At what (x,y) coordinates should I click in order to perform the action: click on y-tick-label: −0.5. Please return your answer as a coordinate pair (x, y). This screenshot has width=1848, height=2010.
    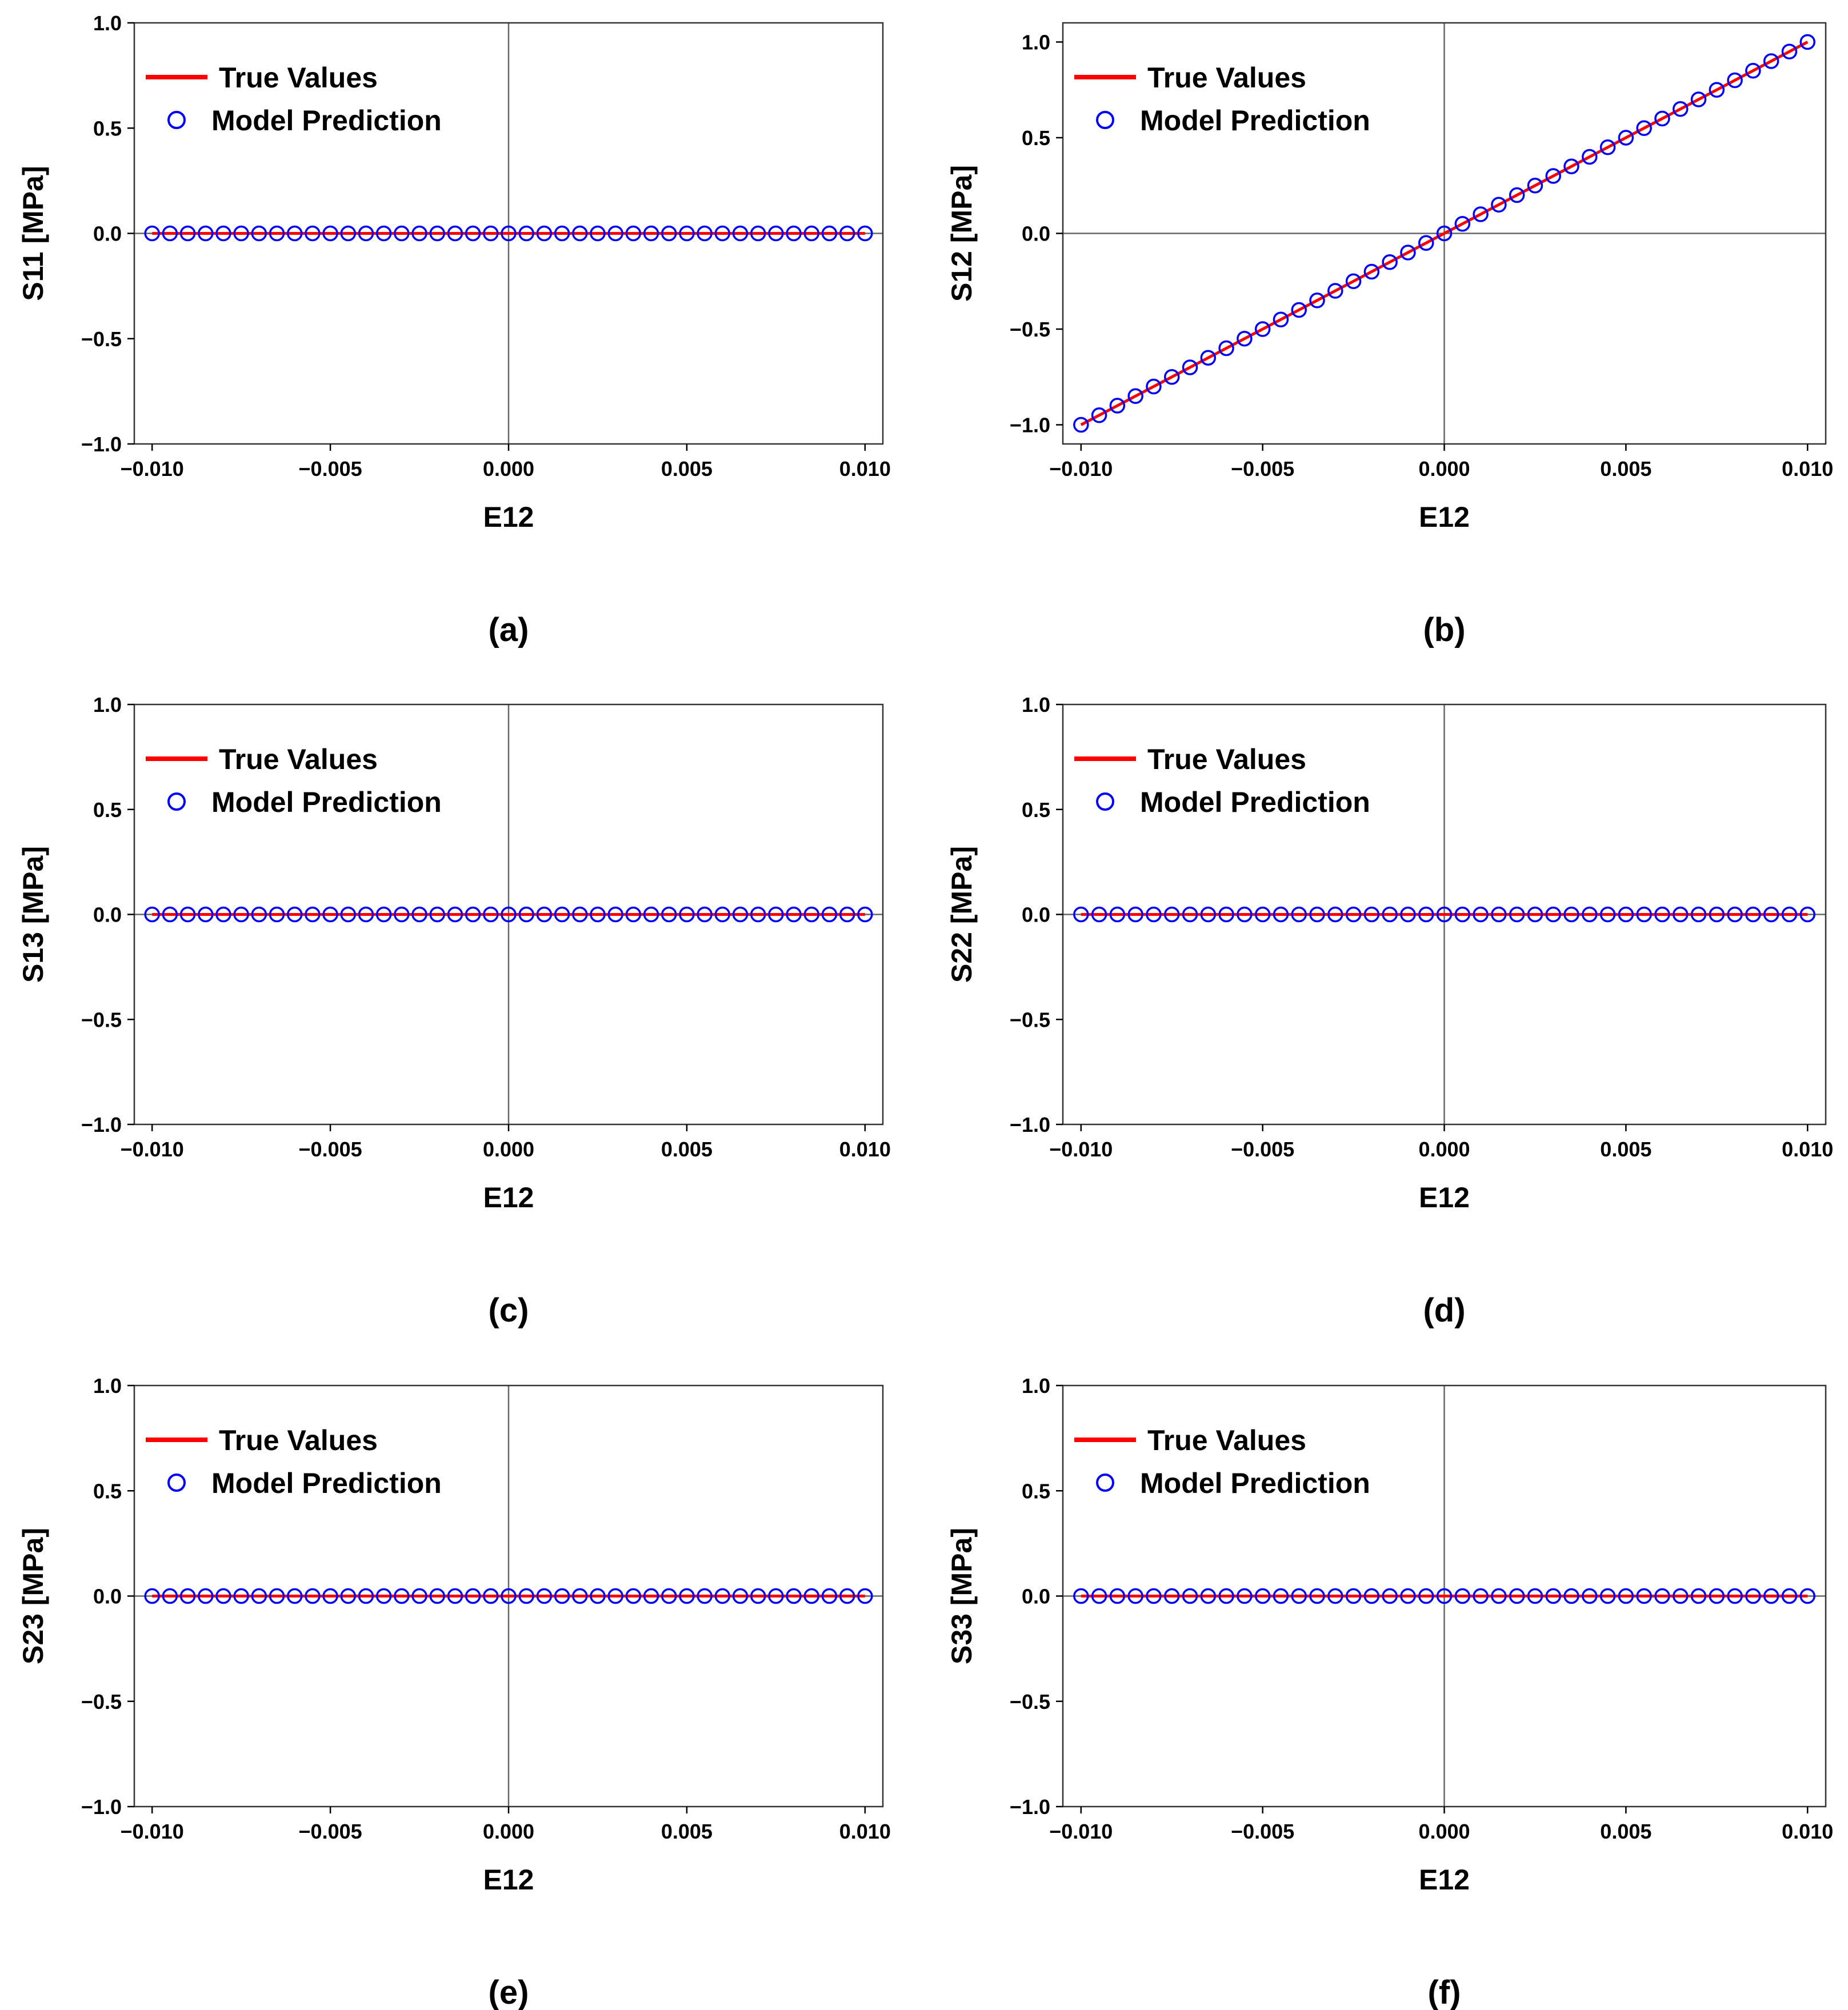
    Looking at the image, I should click on (101, 1020).